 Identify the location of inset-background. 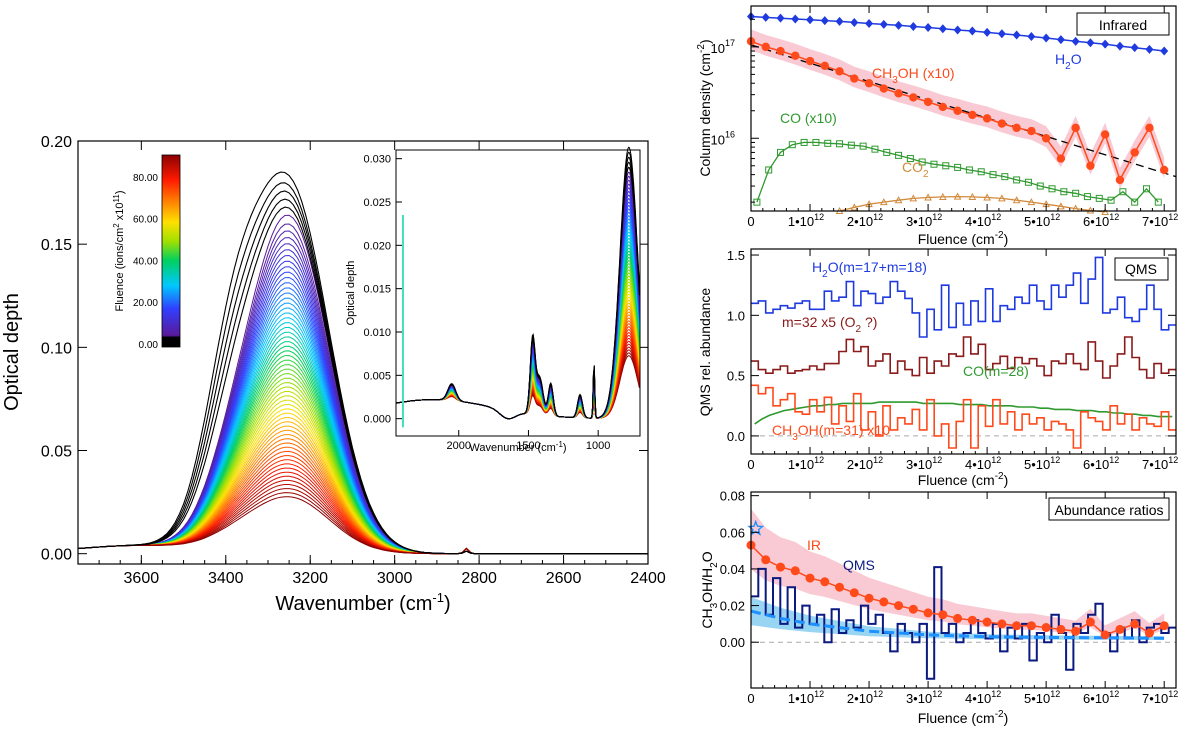
(518, 293).